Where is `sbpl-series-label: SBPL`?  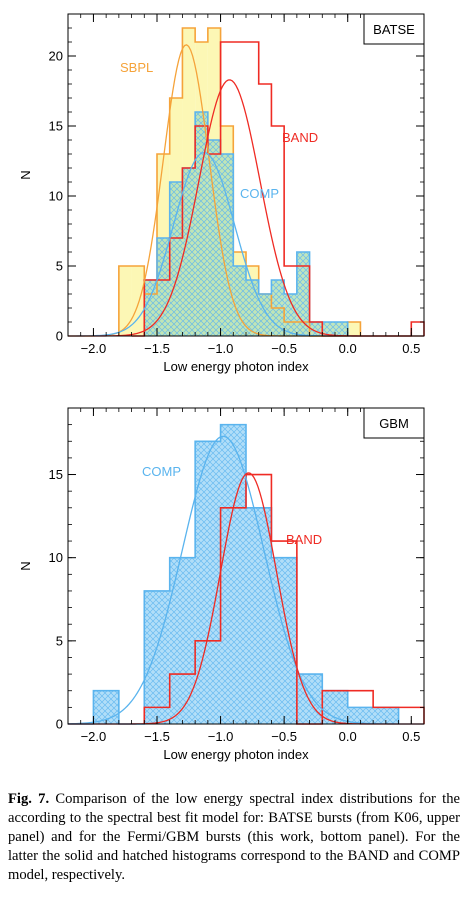
sbpl-series-label: SBPL is located at coordinates (136, 67).